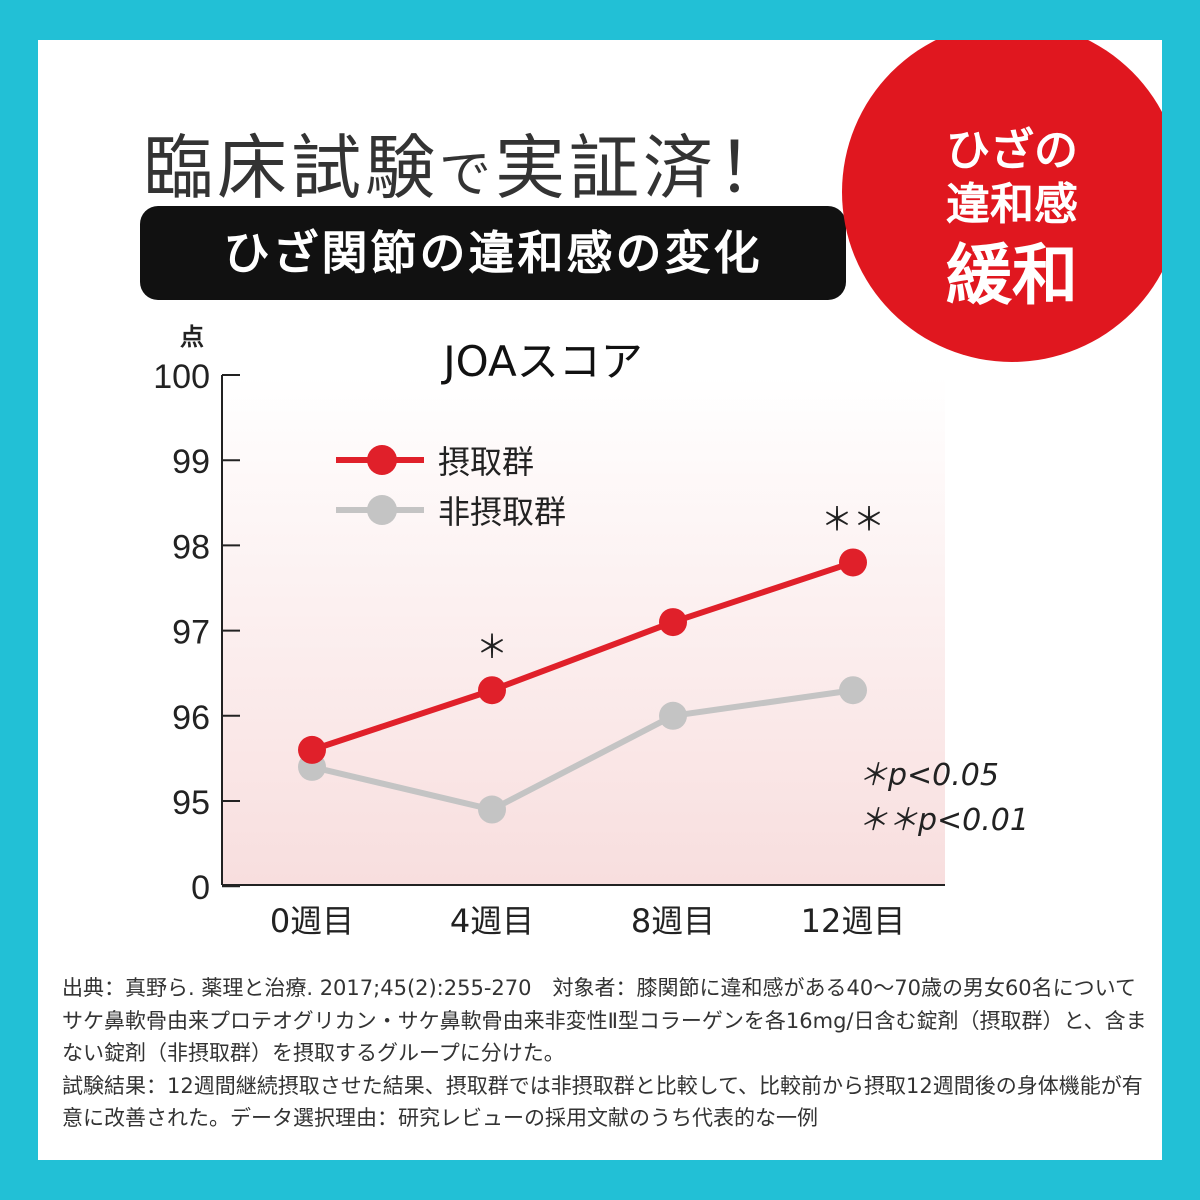  I want to click on headline: 臨床試験で実証済！, so click(467, 162).